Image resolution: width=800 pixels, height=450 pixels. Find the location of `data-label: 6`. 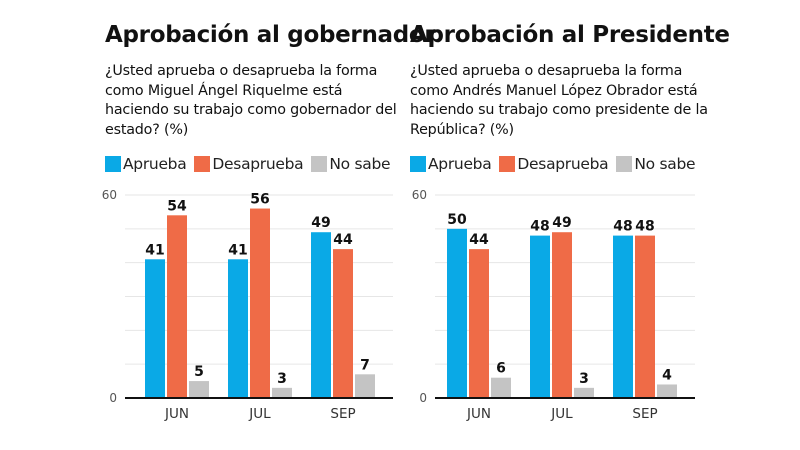

data-label: 6 is located at coordinates (501, 369).